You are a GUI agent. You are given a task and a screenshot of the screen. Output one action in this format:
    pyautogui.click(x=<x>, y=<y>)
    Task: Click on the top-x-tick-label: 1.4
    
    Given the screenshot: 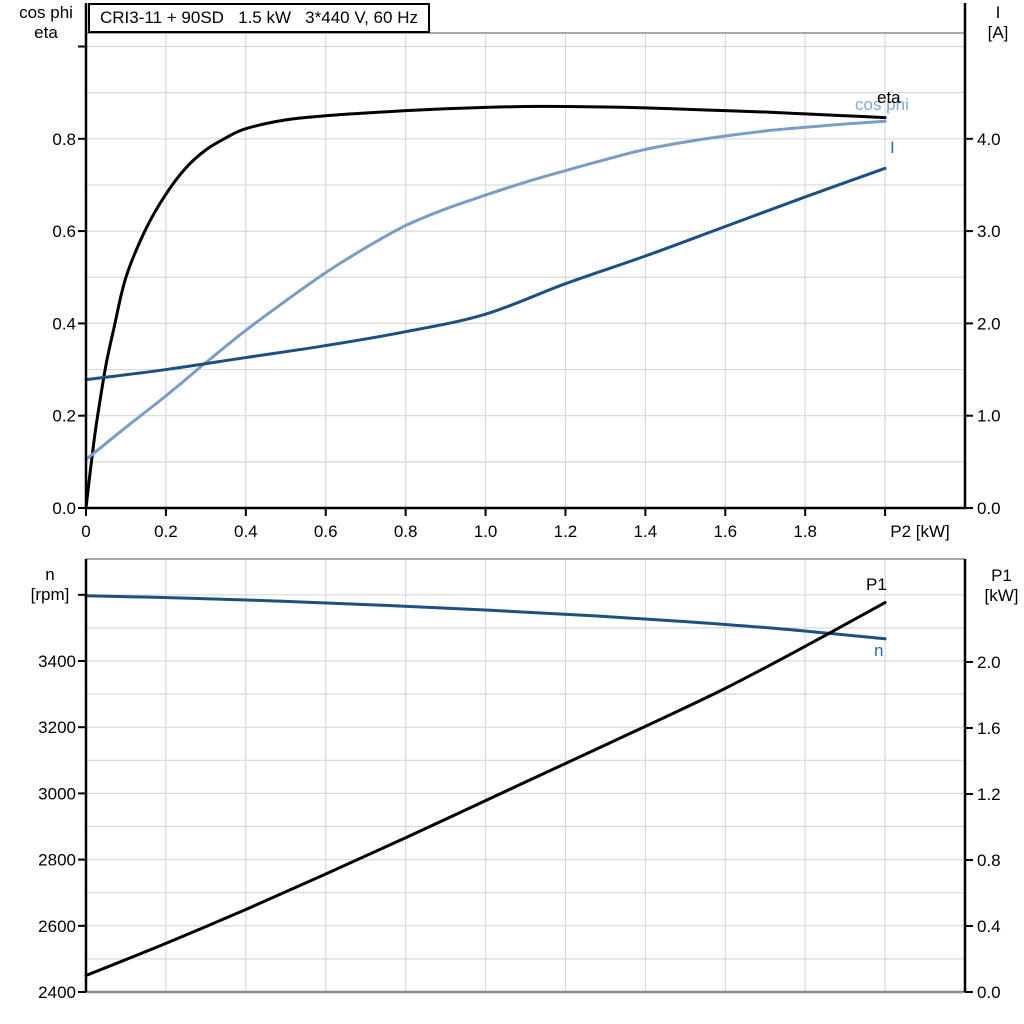 What is the action you would take?
    pyautogui.click(x=646, y=531)
    